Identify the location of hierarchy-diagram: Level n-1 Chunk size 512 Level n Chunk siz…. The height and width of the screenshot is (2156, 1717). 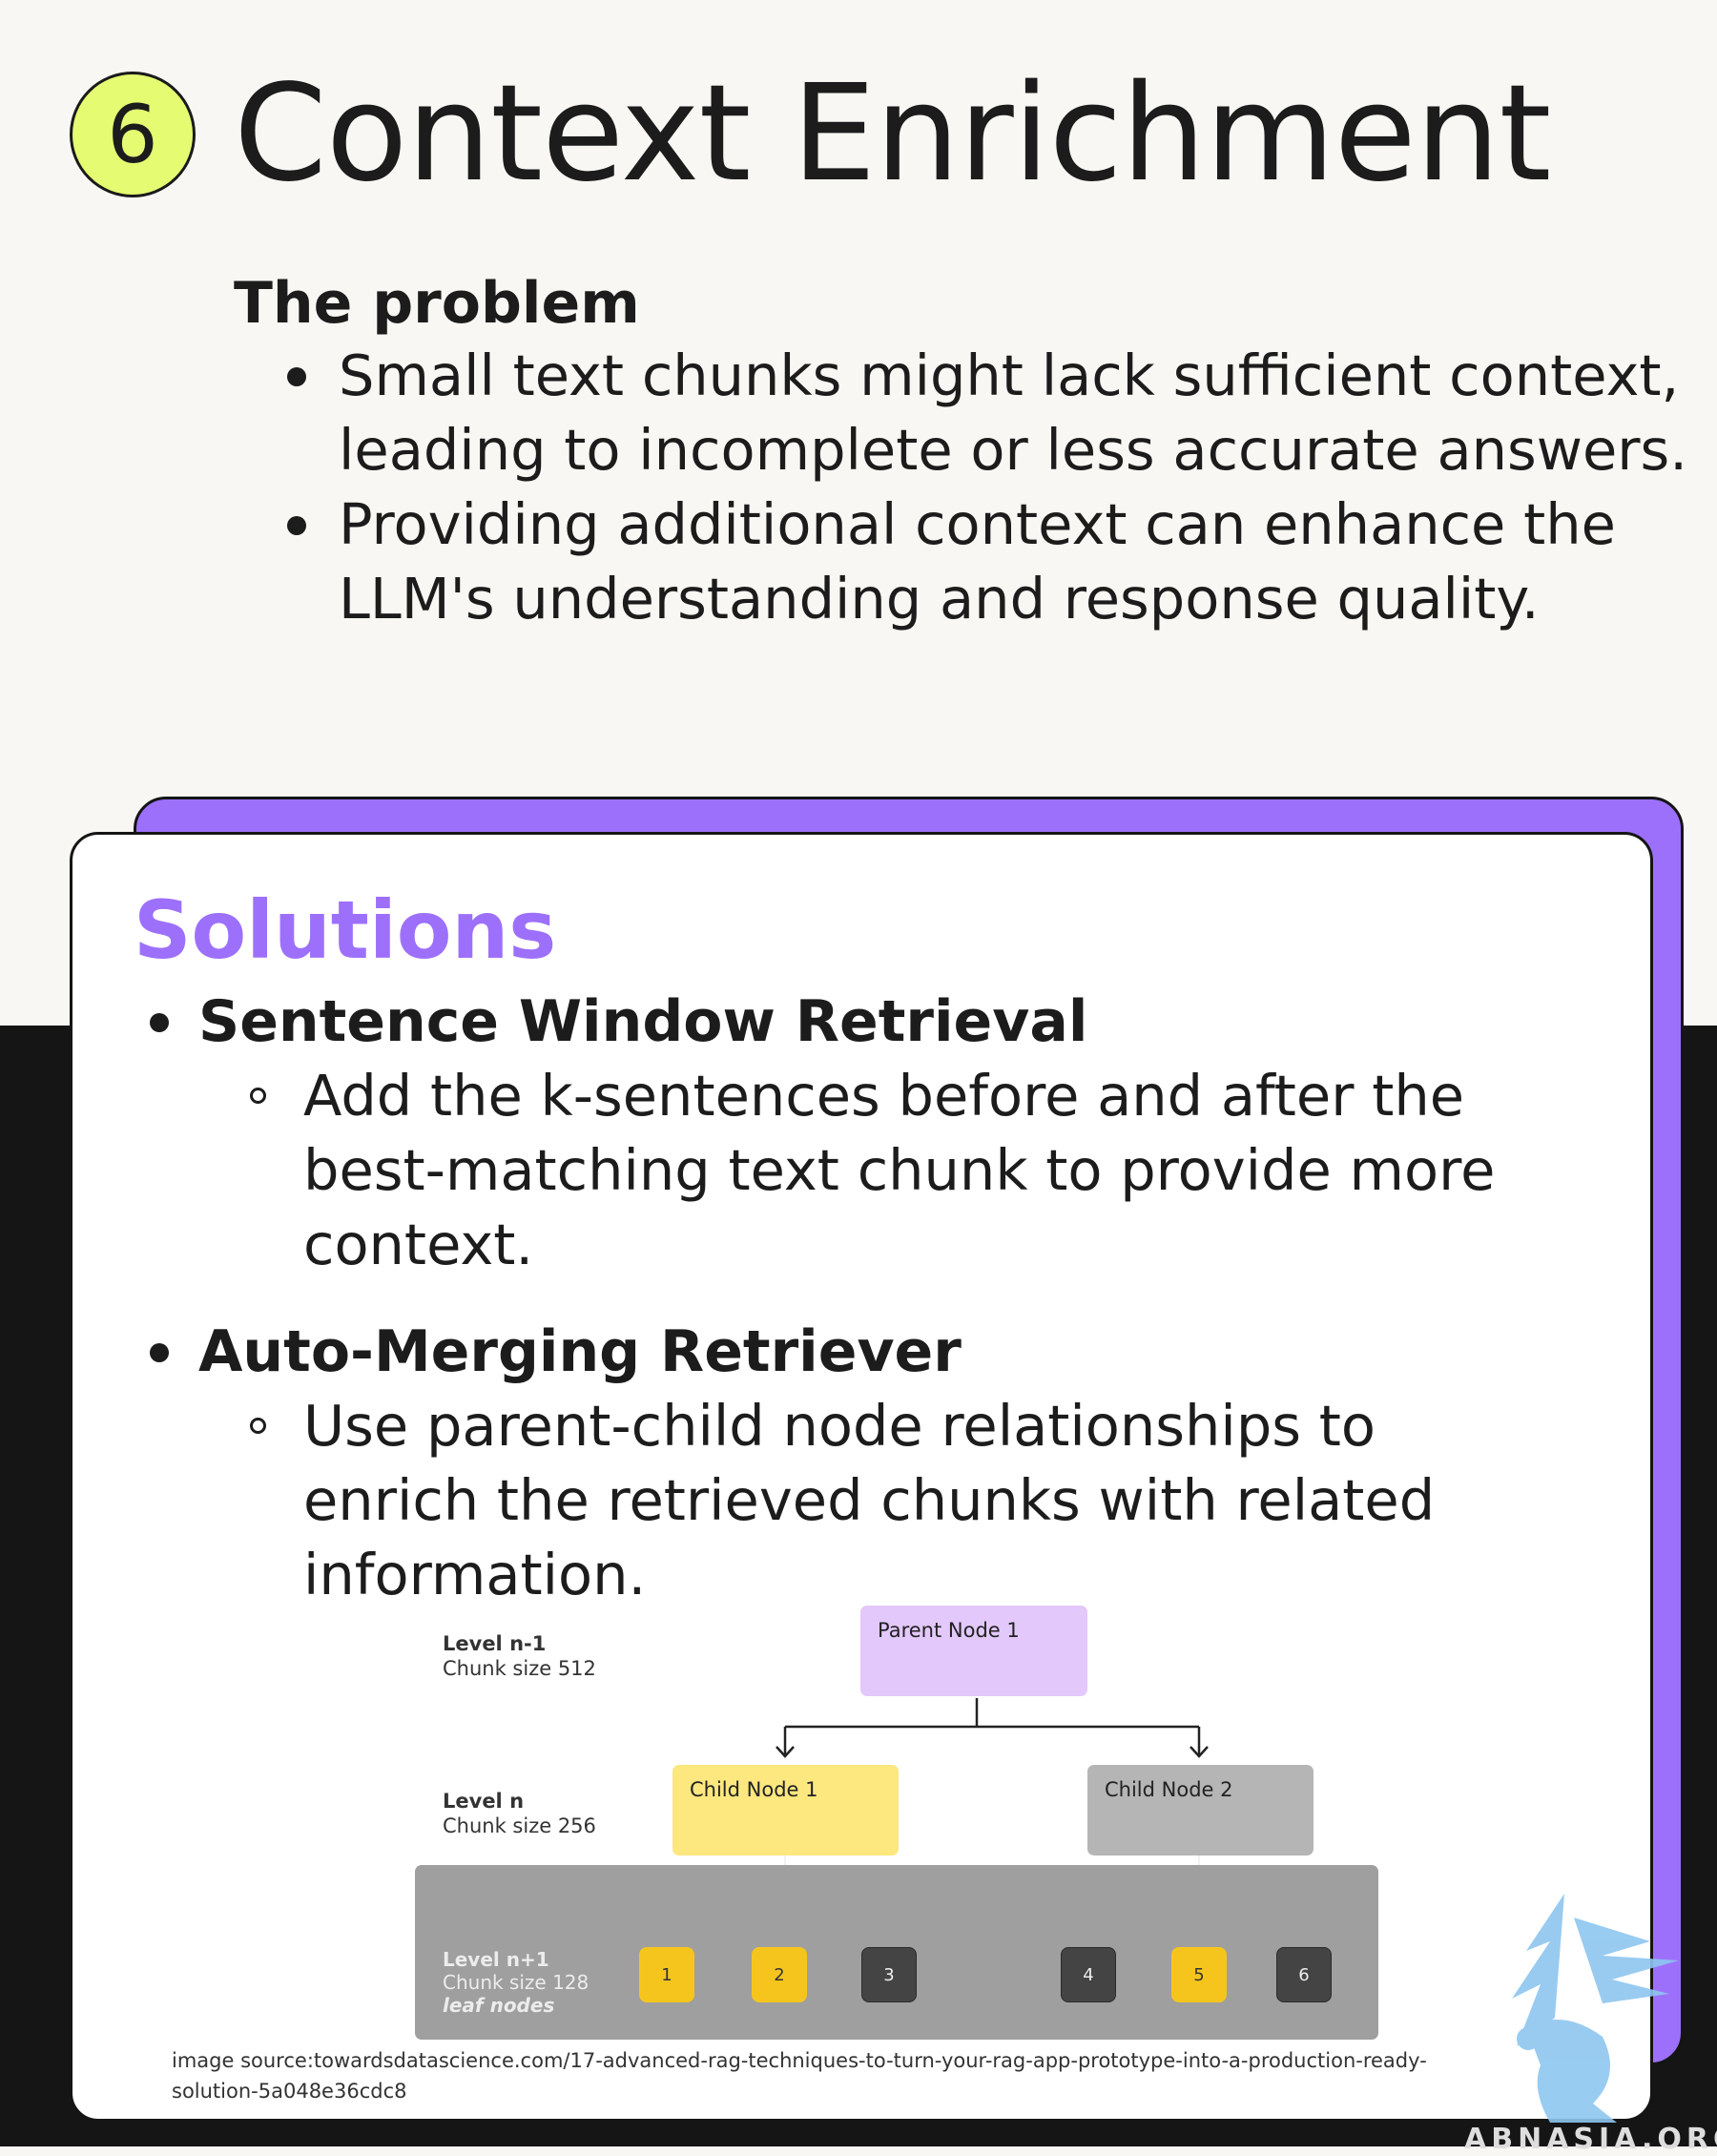
(901, 1822).